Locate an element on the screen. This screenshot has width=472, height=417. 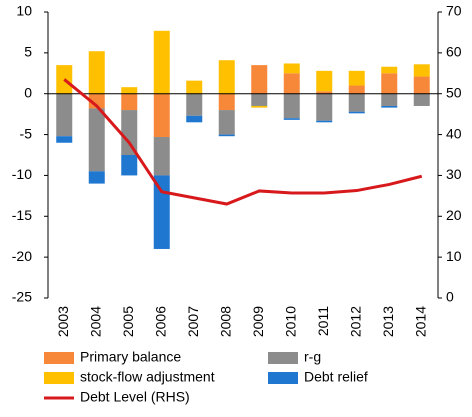
legend-label: stock-flow adjustment is located at coordinates (147, 377).